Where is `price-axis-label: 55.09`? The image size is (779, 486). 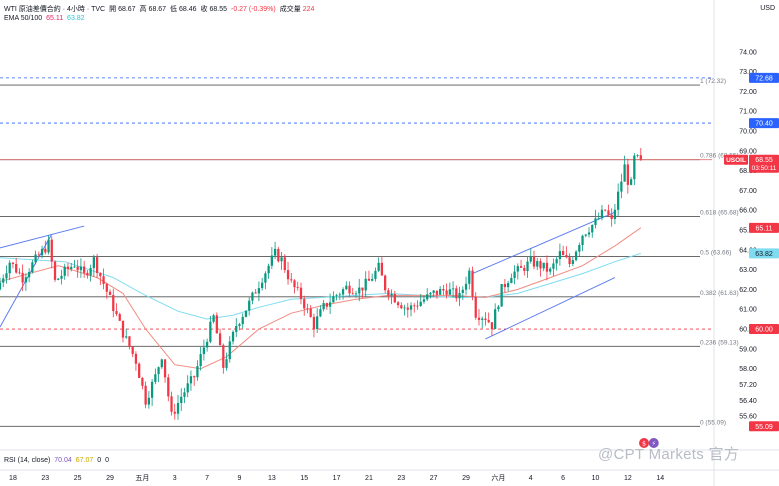
price-axis-label: 55.09 is located at coordinates (764, 427).